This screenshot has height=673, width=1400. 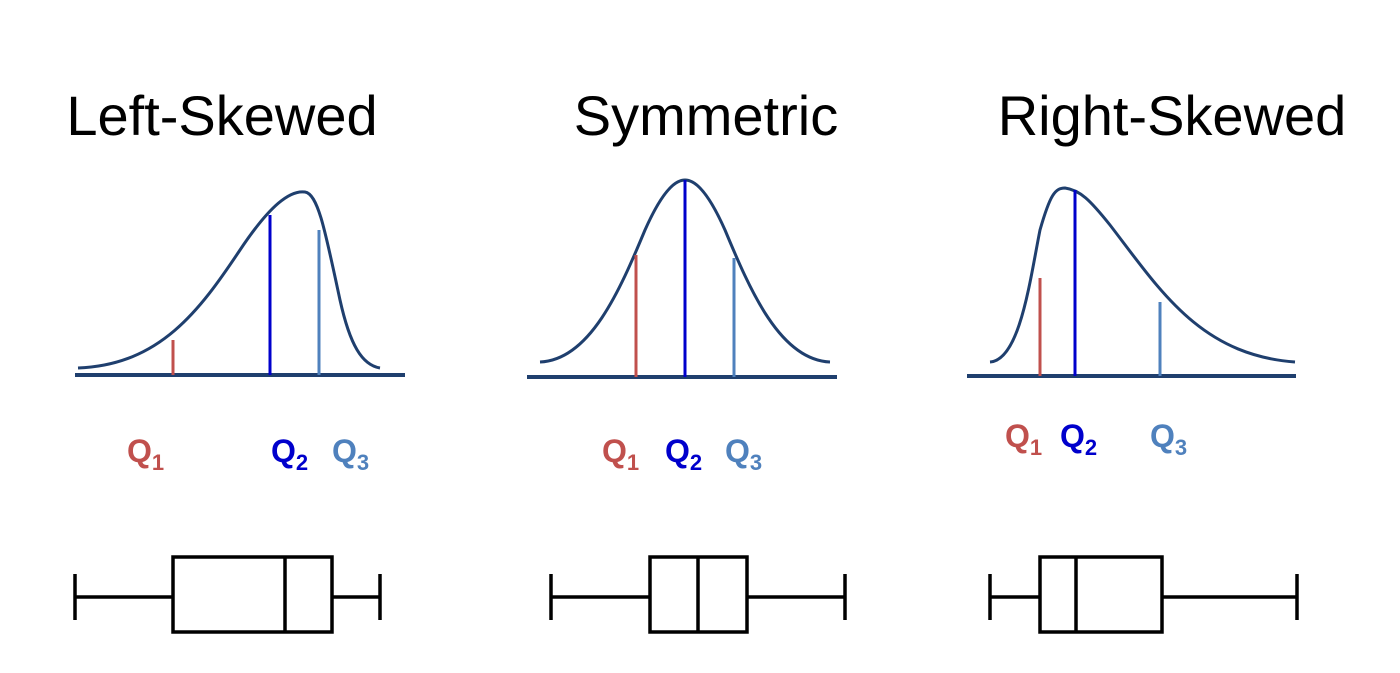 I want to click on panel-title: Symmetric, so click(x=706, y=115).